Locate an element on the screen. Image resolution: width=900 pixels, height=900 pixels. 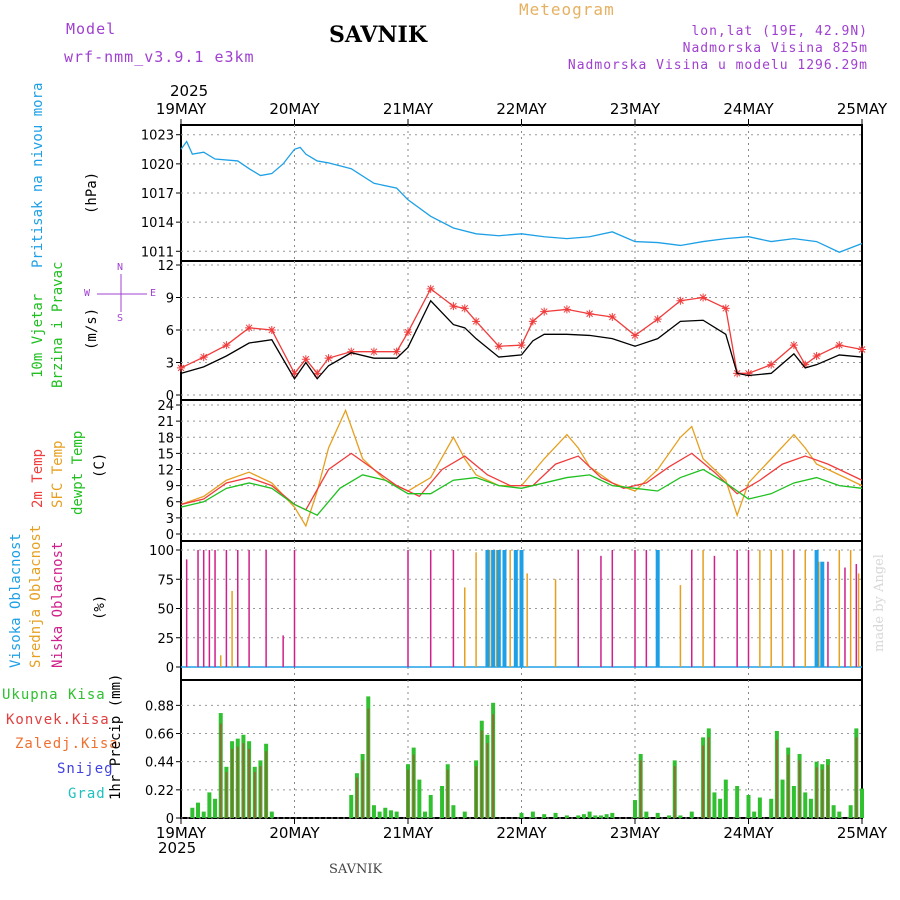
temperature-ytick-label: 24 is located at coordinates (165, 406).